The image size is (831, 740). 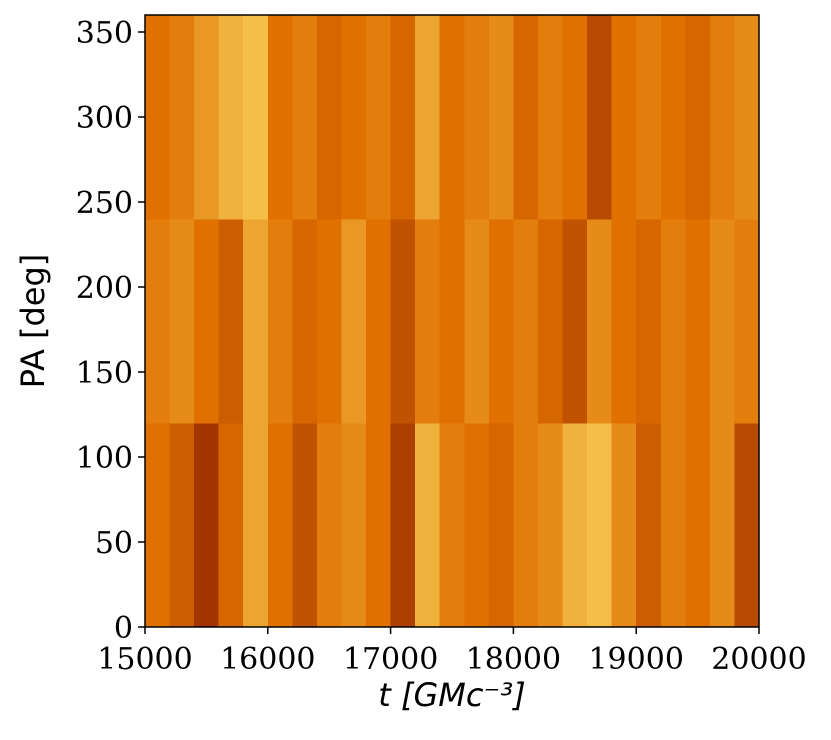 What do you see at coordinates (144, 659) in the screenshot?
I see `x-tick-label: 15000` at bounding box center [144, 659].